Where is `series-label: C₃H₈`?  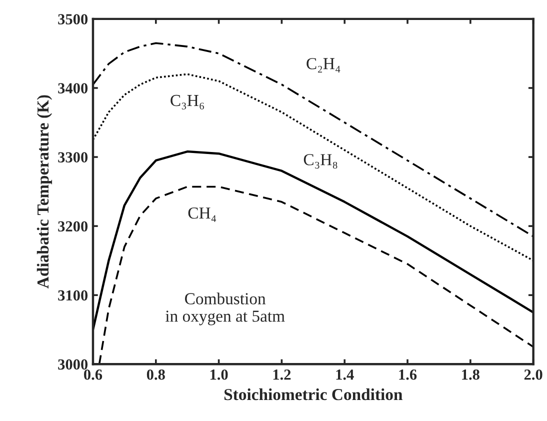 series-label: C₃H₈ is located at coordinates (321, 161).